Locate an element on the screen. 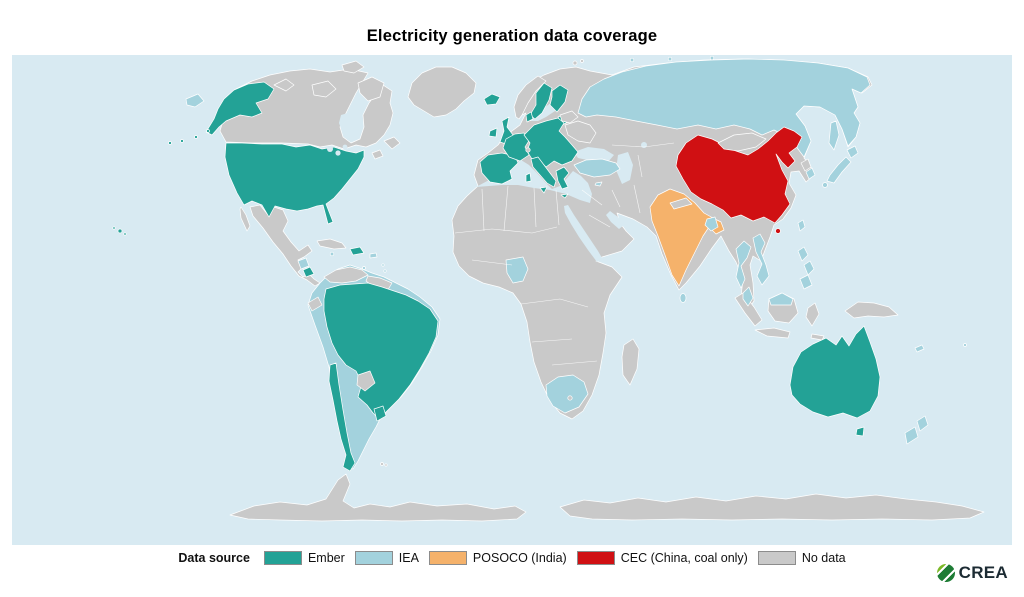 The image size is (1024, 597). central-europe-eu is located at coordinates (551, 142).